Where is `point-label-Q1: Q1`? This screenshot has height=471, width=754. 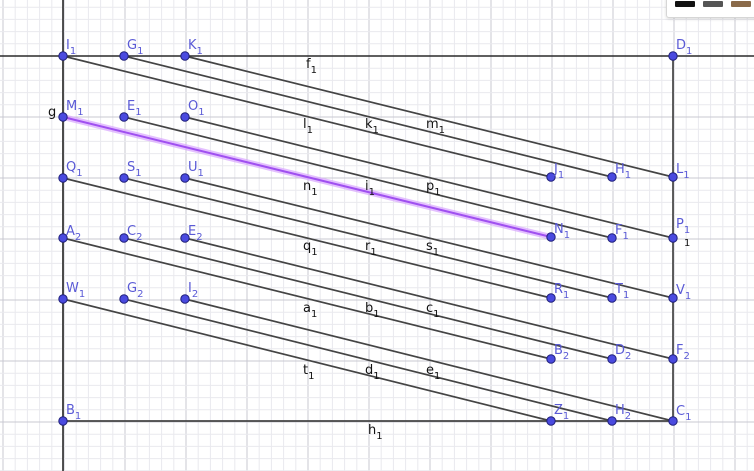 point-label-Q1: Q1 is located at coordinates (74, 169).